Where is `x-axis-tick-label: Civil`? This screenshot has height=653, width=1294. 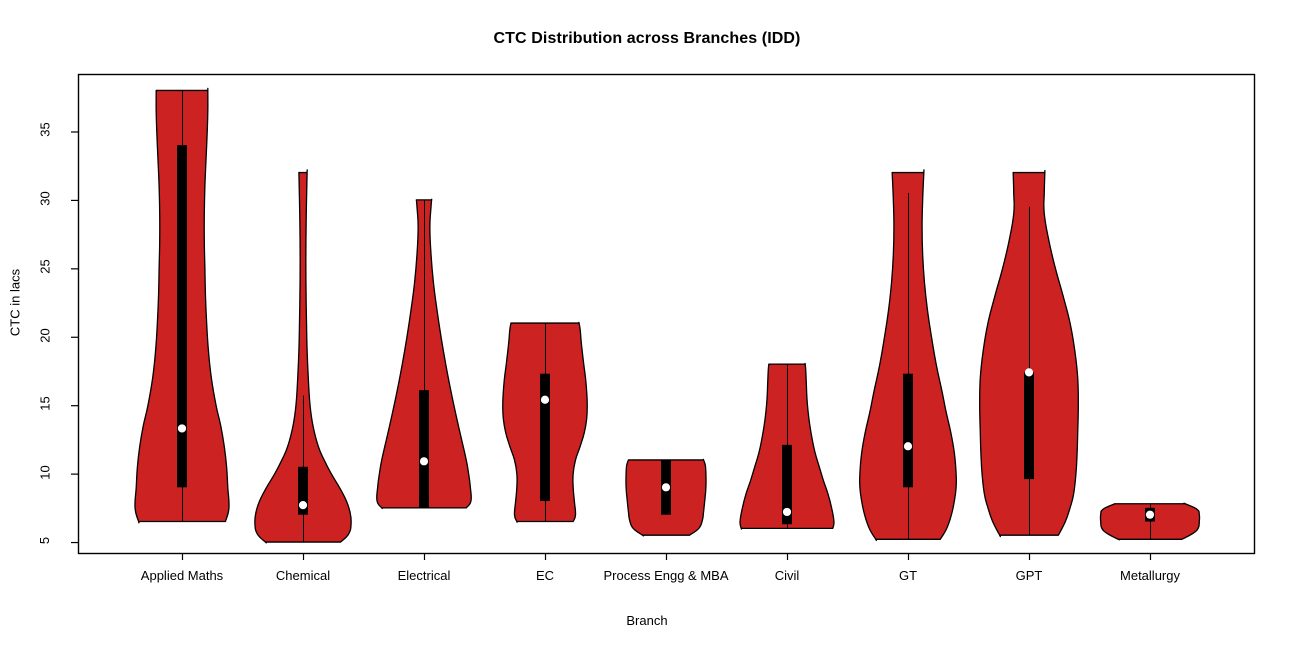 x-axis-tick-label: Civil is located at coordinates (787, 575).